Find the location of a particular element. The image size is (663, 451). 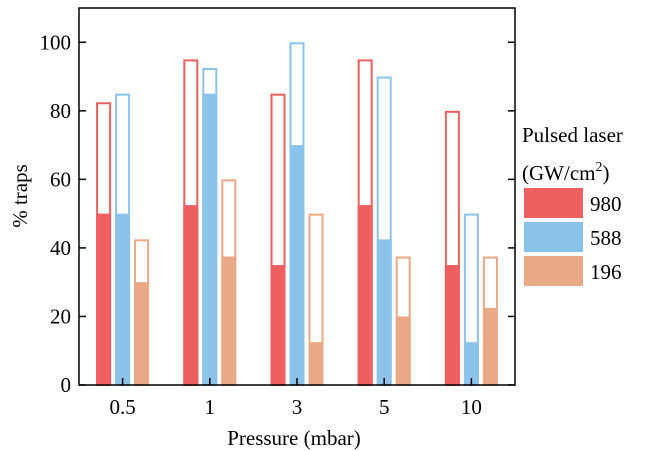

legend-title-unit: (GW/cm is located at coordinates (558, 173).